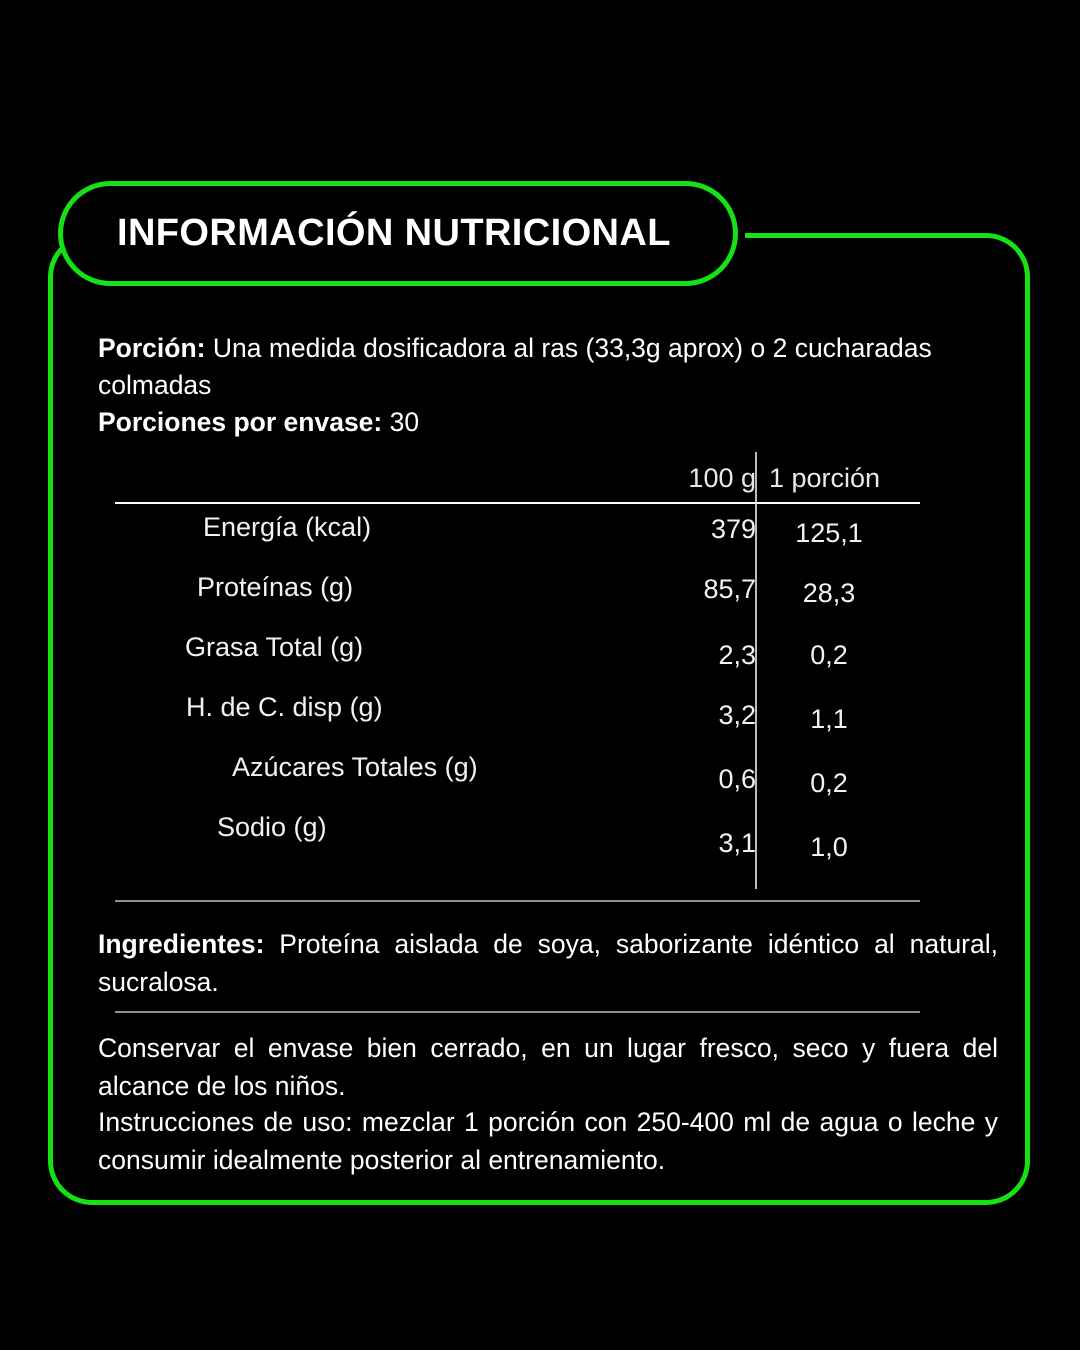  What do you see at coordinates (829, 593) in the screenshot?
I see `nutrient-value-per-portion: 28,3` at bounding box center [829, 593].